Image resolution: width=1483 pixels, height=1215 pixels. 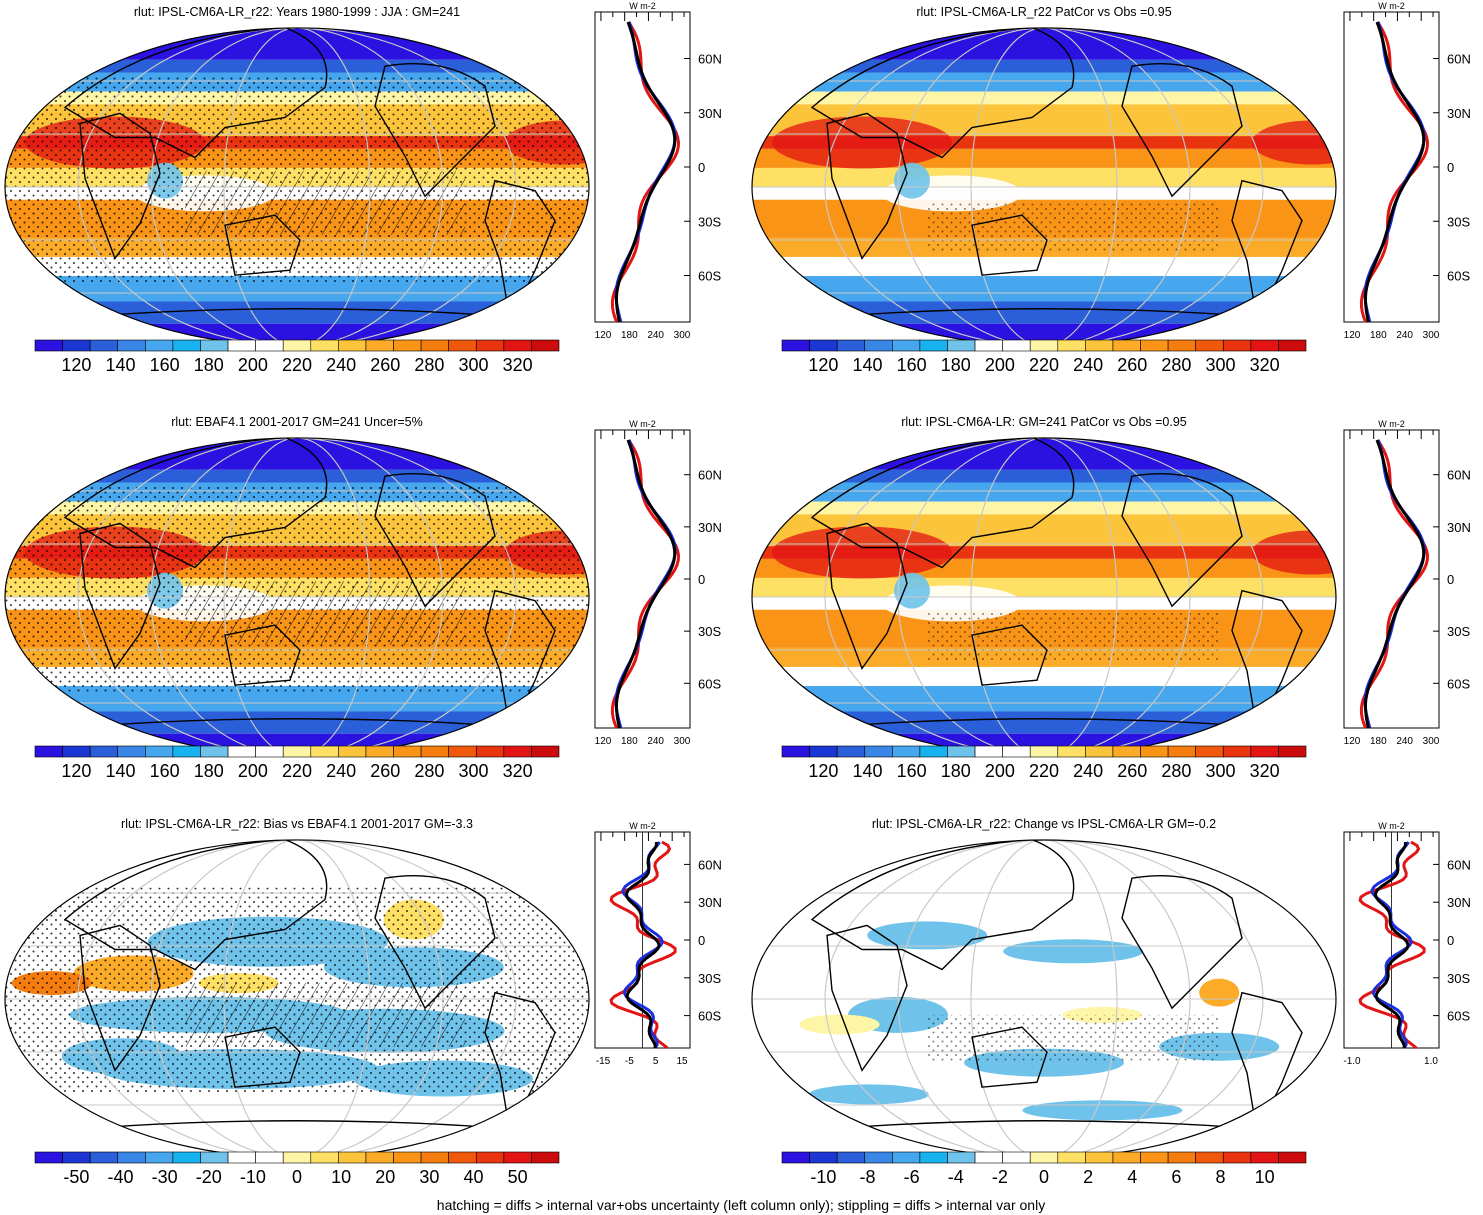 I want to click on colorbar-tick-label: 140, so click(x=120, y=365).